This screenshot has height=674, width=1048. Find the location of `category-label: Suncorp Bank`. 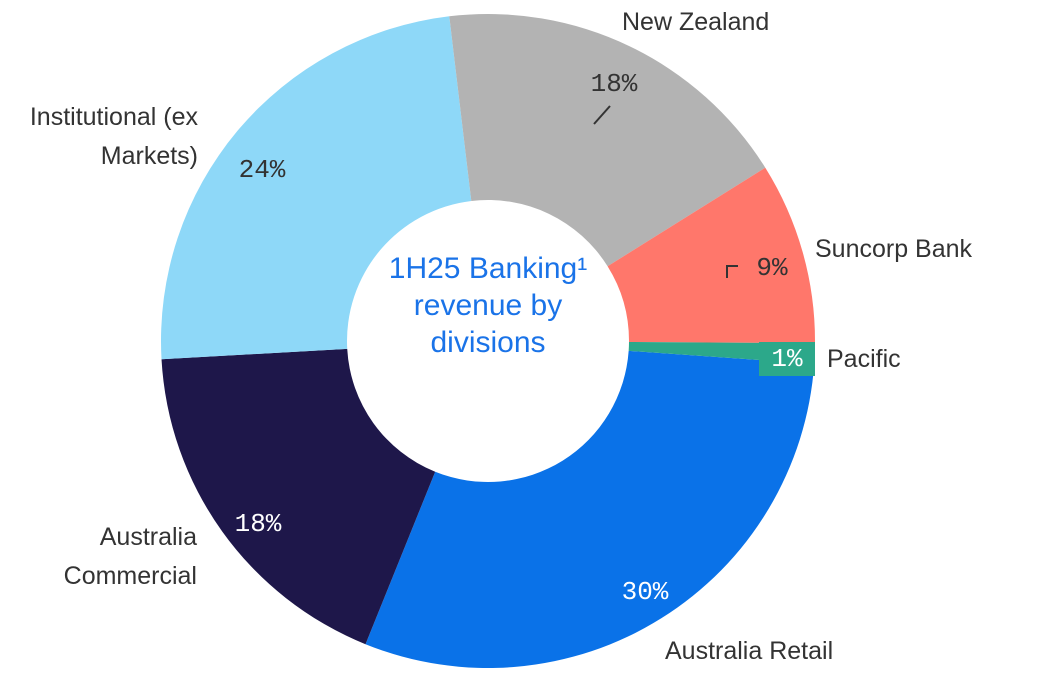

category-label: Suncorp Bank is located at coordinates (894, 249).